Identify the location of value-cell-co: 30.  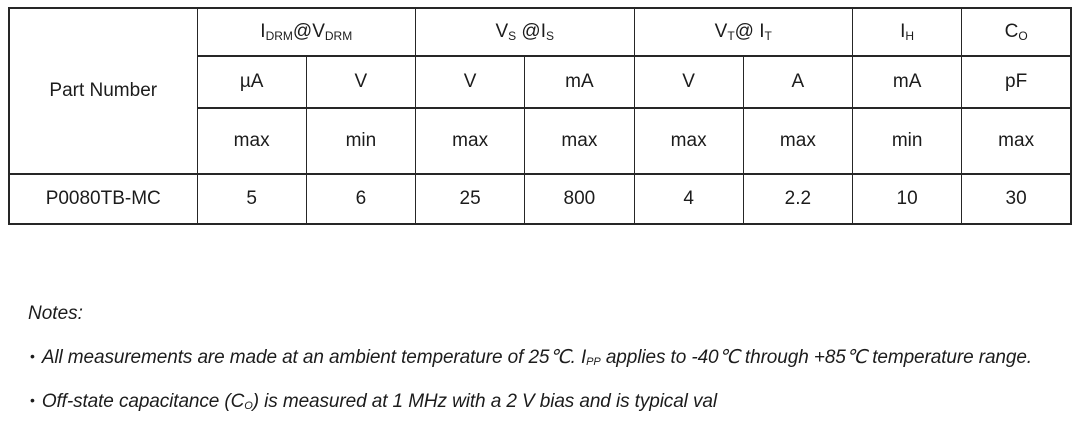
(1016, 199).